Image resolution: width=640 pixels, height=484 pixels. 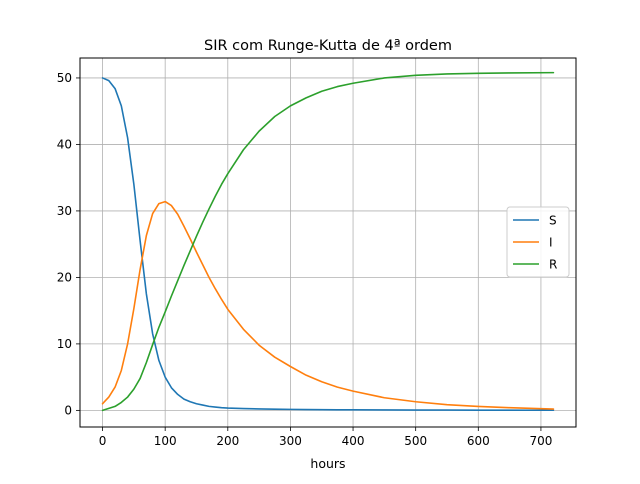 What do you see at coordinates (64, 277) in the screenshot?
I see `y-tick-label: 20` at bounding box center [64, 277].